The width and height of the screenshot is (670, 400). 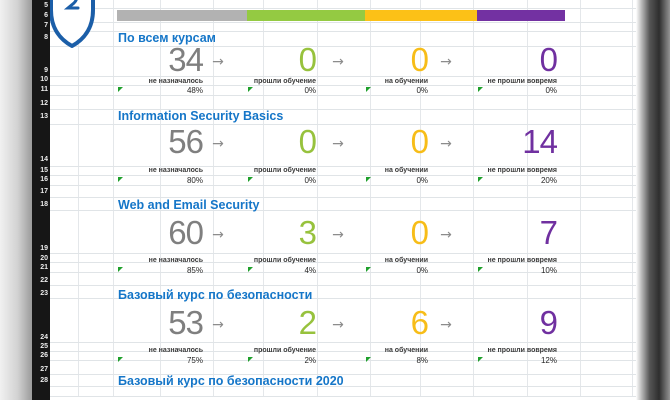 I want to click on metric-percent: 20%, so click(x=548, y=180).